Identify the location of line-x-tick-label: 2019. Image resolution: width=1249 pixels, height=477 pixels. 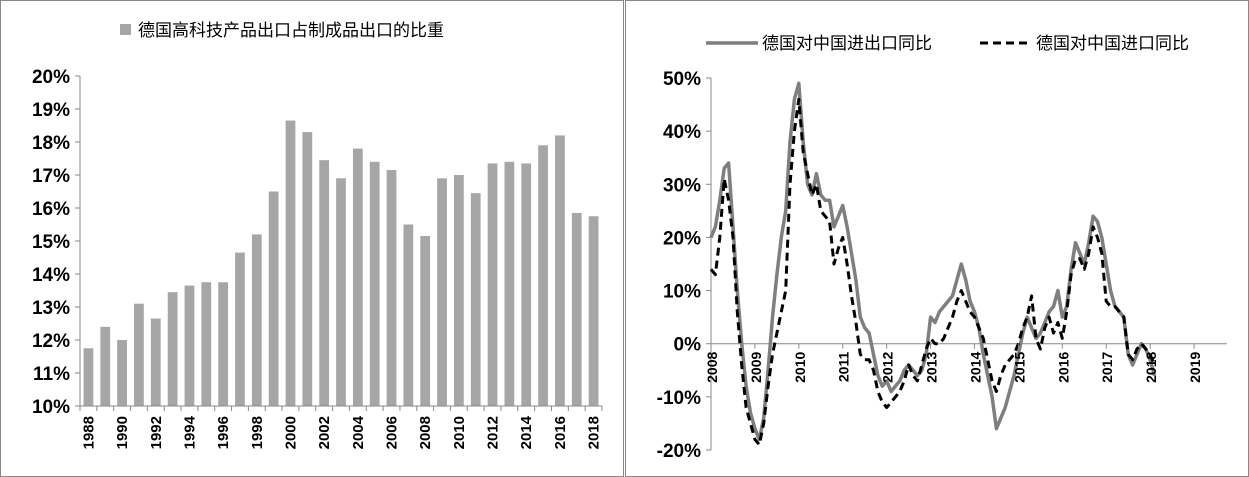
(1195, 367).